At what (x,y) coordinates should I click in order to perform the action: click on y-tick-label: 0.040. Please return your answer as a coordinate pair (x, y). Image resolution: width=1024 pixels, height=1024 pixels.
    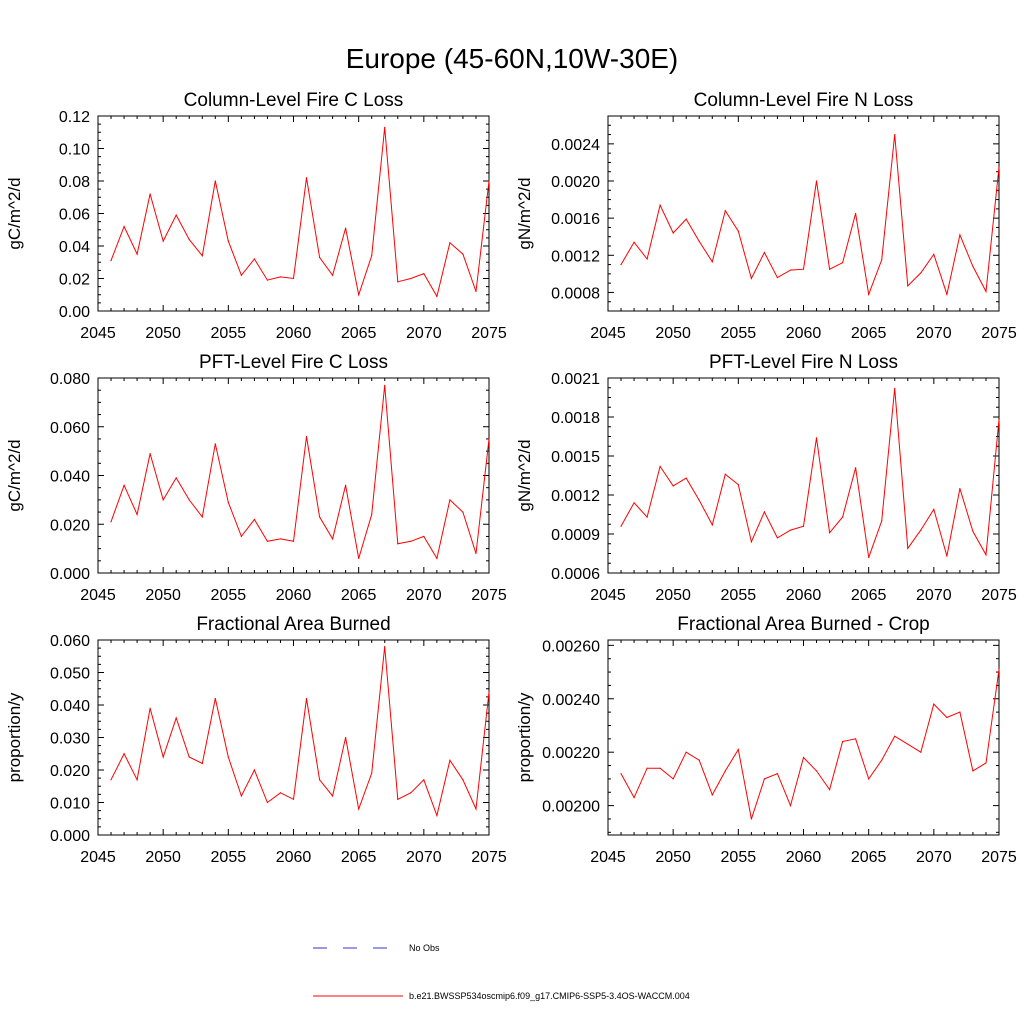
    Looking at the image, I should click on (70, 706).